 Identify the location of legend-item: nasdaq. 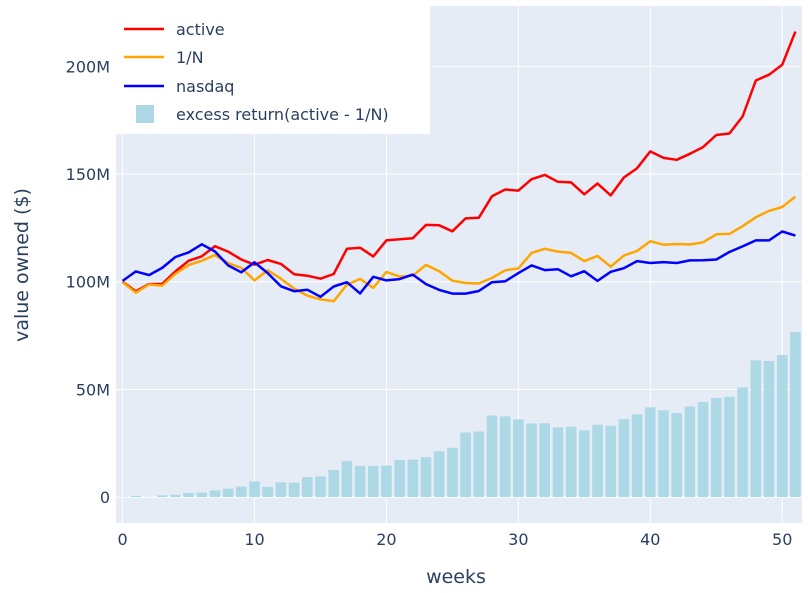
(179, 86).